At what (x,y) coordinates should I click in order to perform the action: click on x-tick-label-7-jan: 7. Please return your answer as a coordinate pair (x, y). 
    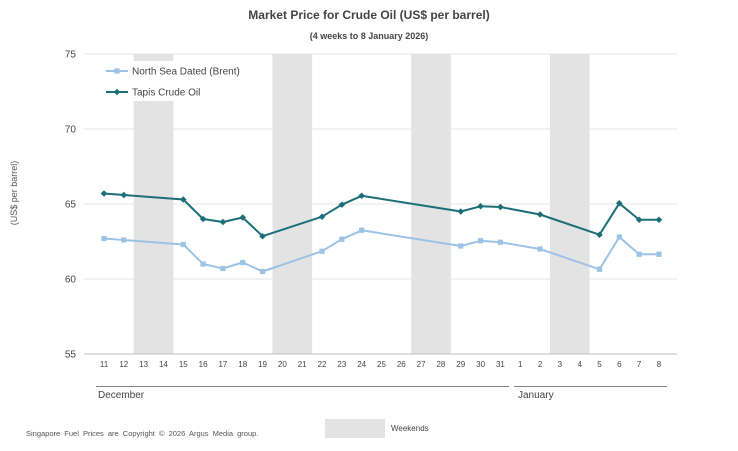
    Looking at the image, I should click on (639, 364).